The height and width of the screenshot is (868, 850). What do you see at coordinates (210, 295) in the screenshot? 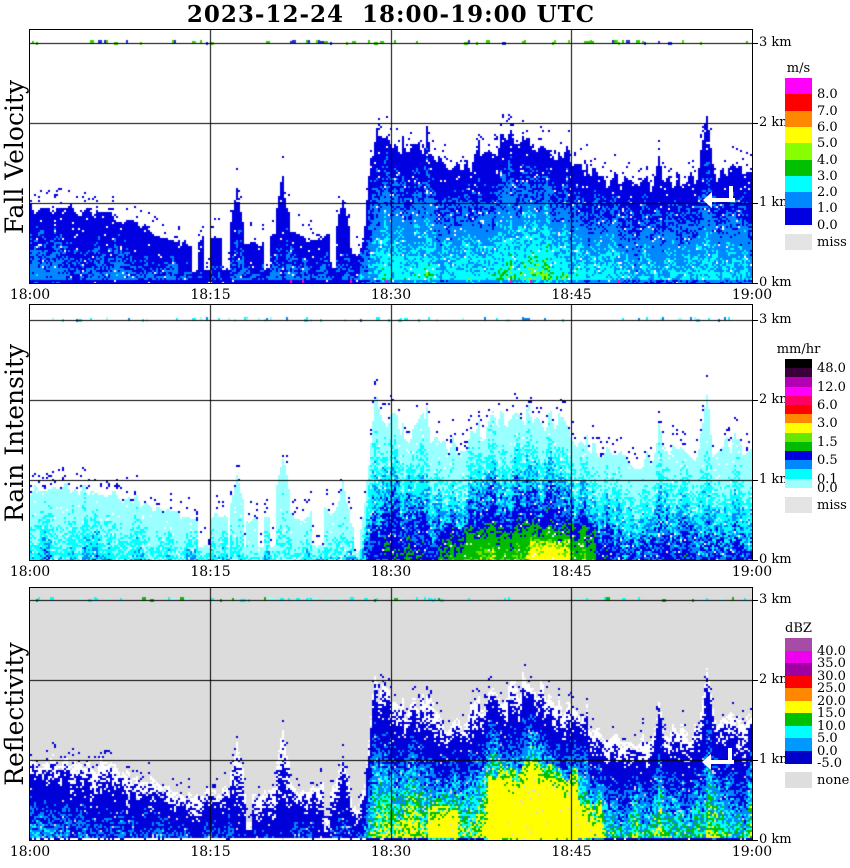
I see `time-tick-label: 18:15` at bounding box center [210, 295].